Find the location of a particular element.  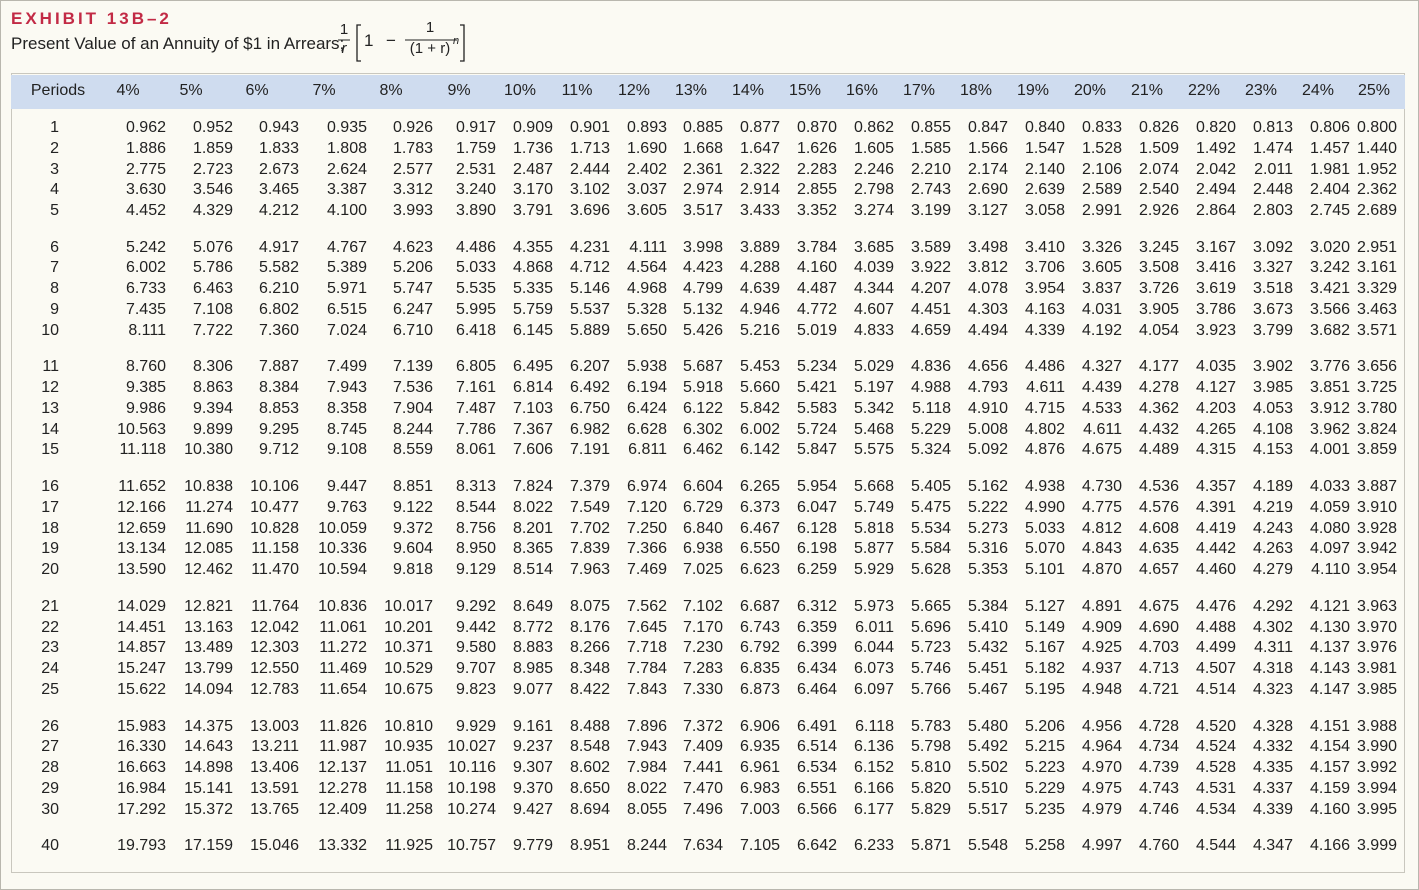

factor: 5.628 is located at coordinates (930, 570).